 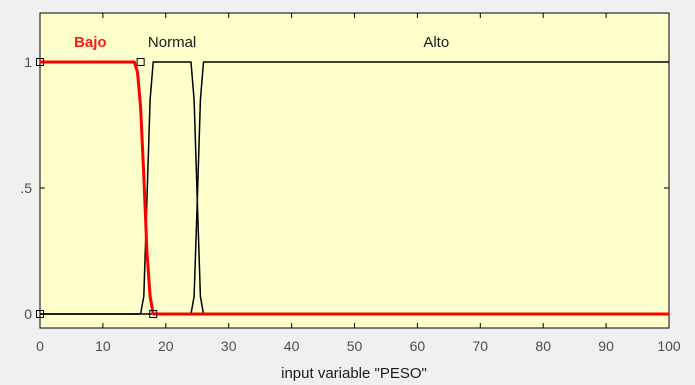 I want to click on x-tick-label: 30, so click(x=229, y=346).